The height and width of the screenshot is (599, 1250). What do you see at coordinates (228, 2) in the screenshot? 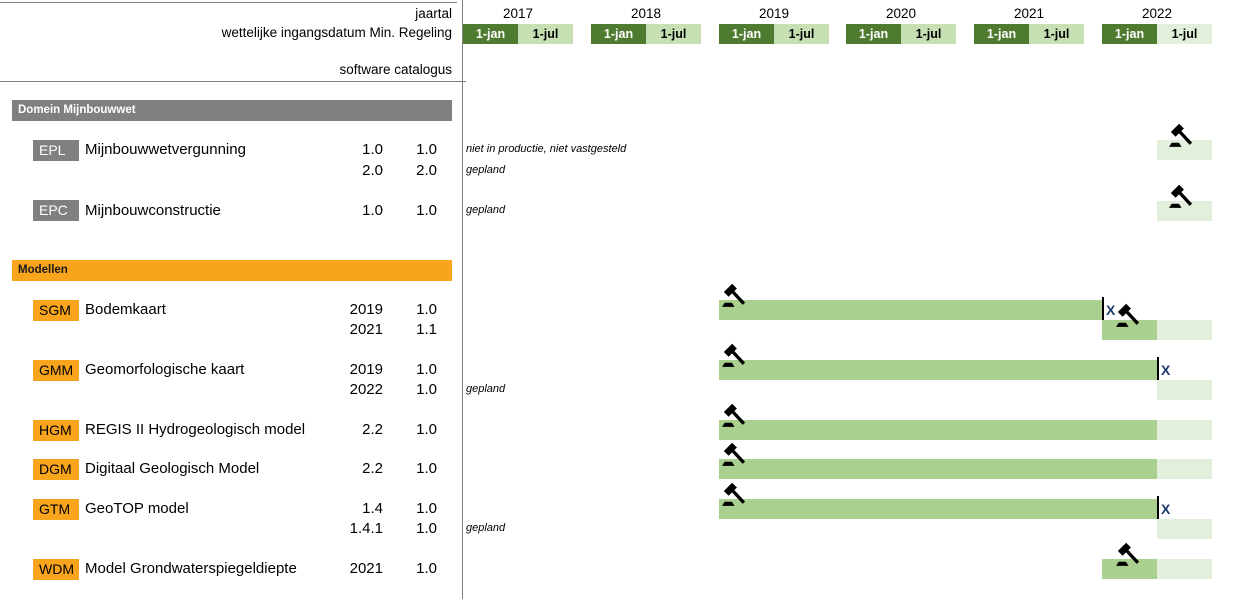
I see `top-border-line` at bounding box center [228, 2].